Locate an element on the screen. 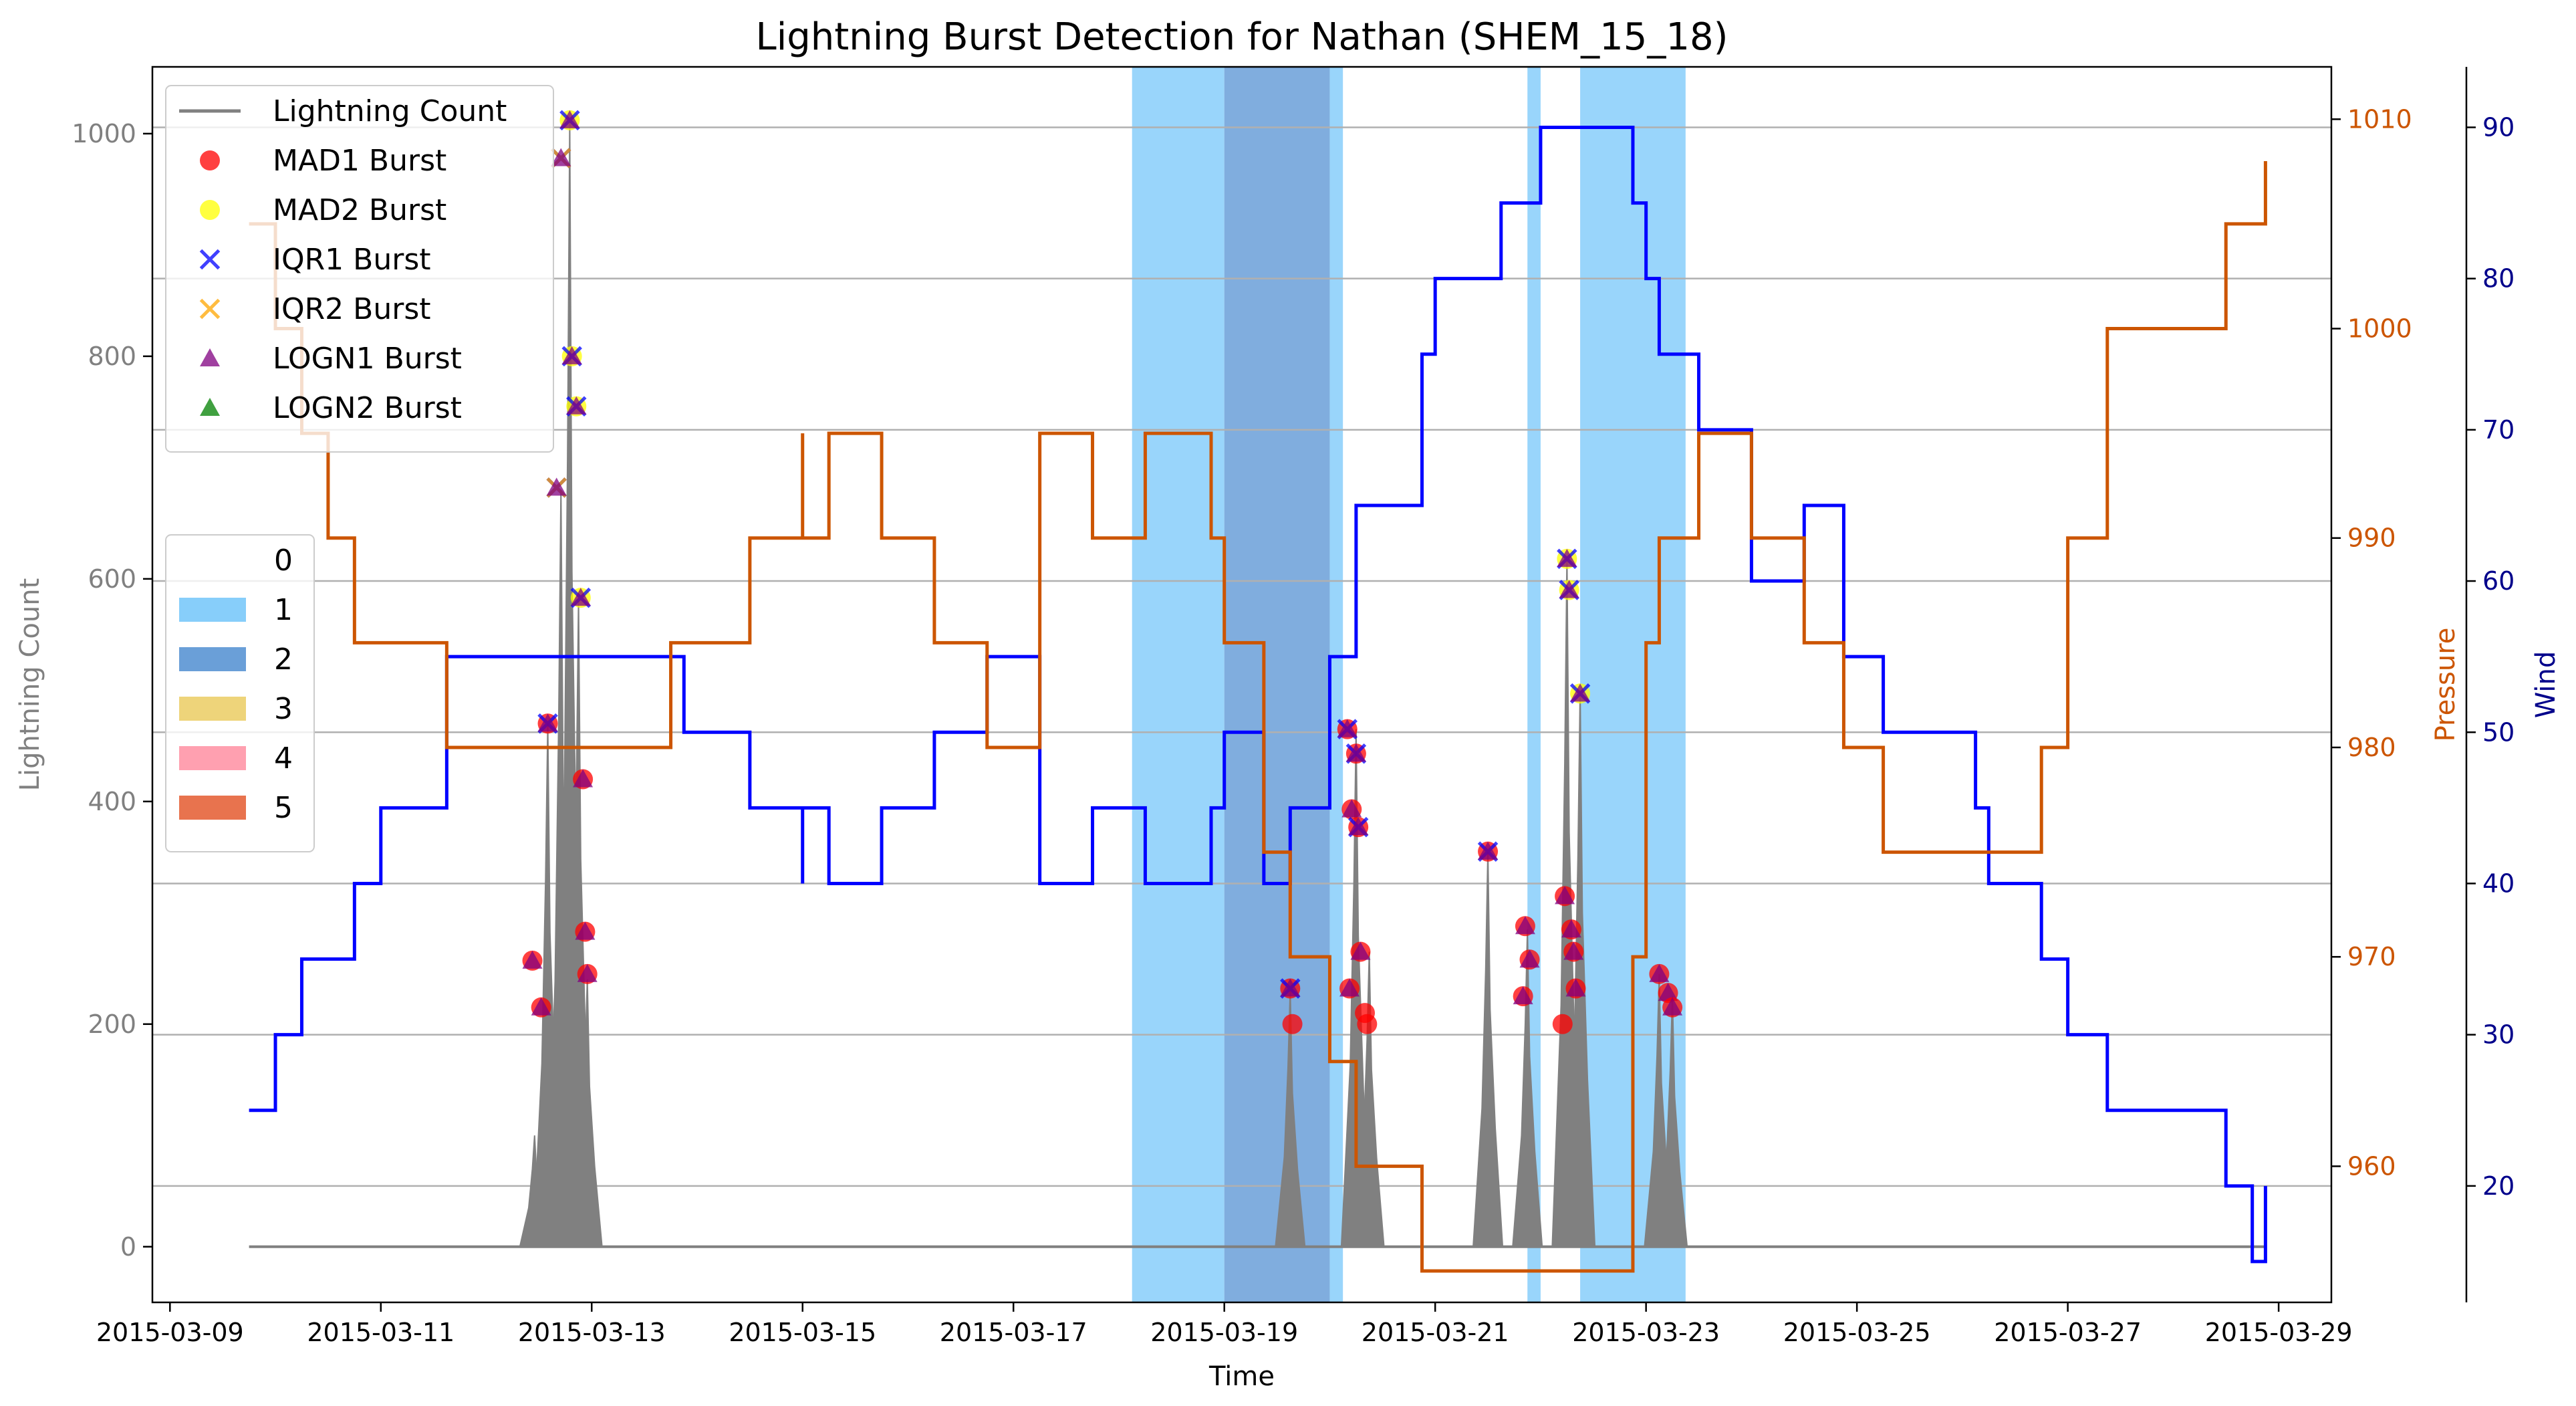 The image size is (2576, 1406). x-tick-label-2015-03-25: 2015-03-25 is located at coordinates (1857, 1332).